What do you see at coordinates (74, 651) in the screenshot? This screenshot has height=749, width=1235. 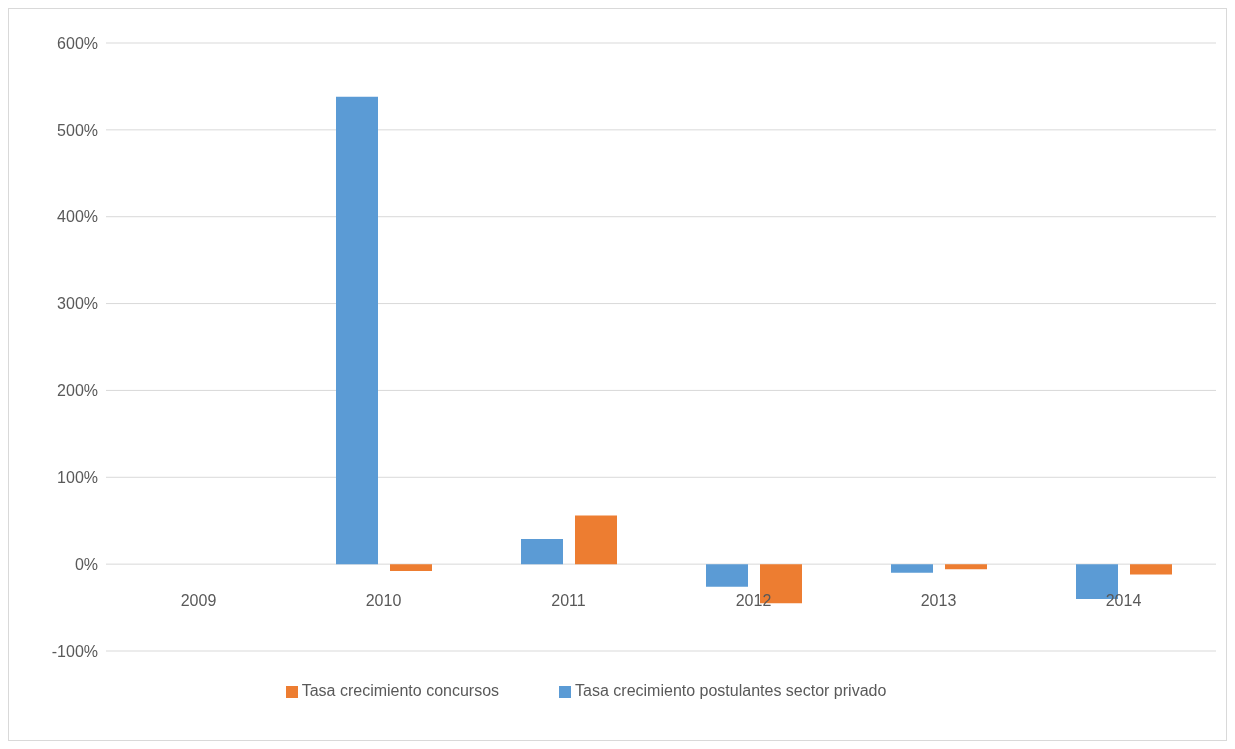 I see `y-tick-label: -100%` at bounding box center [74, 651].